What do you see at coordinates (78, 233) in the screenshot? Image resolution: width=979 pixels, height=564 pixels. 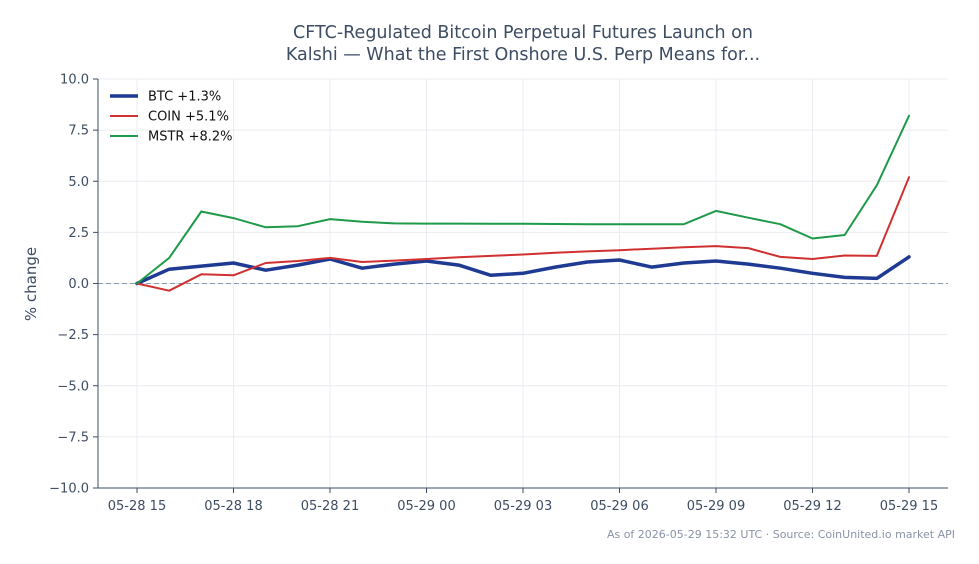 I see `y-tick-label: 2.5` at bounding box center [78, 233].